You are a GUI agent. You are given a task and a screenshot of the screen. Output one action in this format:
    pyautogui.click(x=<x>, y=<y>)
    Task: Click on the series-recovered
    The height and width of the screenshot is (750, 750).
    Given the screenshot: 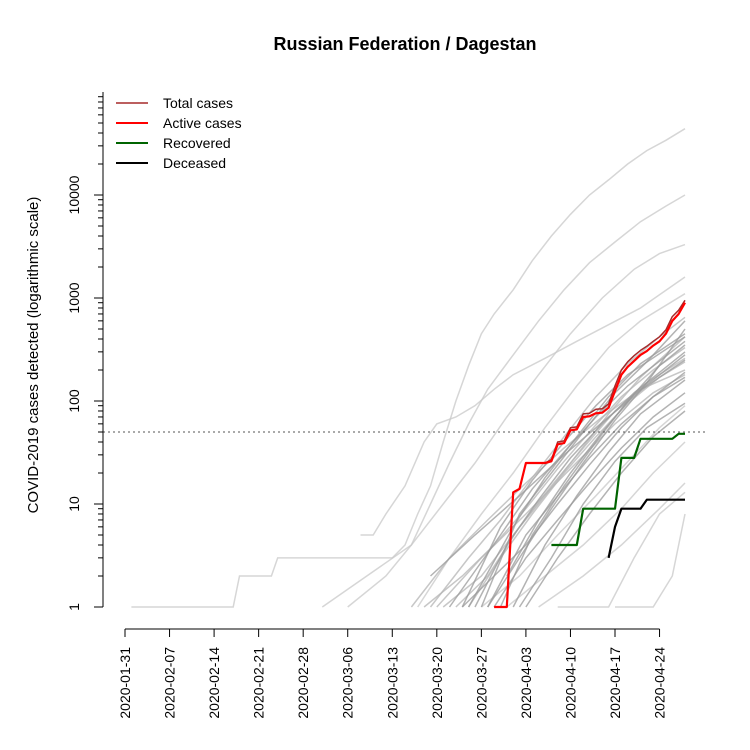 What is the action you would take?
    pyautogui.click(x=618, y=489)
    